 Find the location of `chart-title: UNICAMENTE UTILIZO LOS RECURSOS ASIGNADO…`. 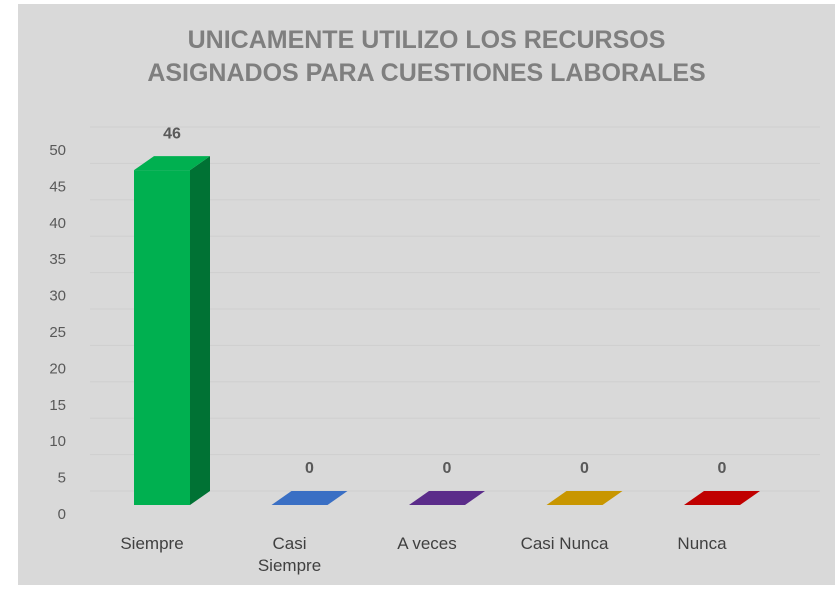

chart-title: UNICAMENTE UTILIZO LOS RECURSOS ASIGNADO… is located at coordinates (426, 57).